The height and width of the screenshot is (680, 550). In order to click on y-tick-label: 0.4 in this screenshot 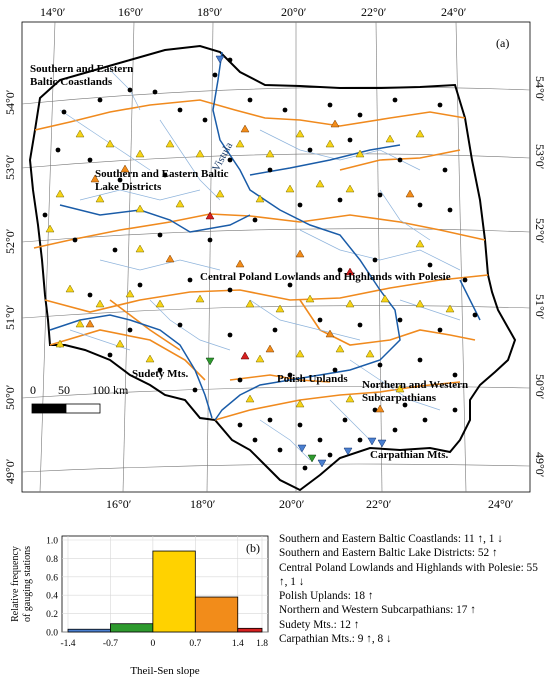, I will do `click(52, 597)`.